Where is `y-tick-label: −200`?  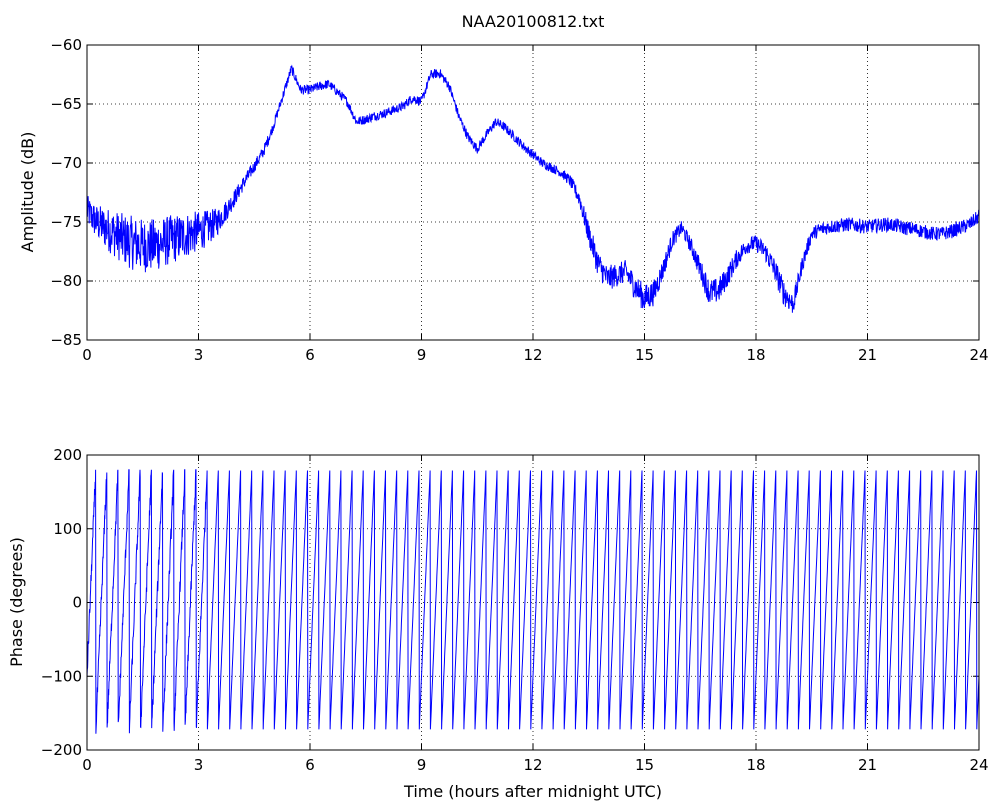 y-tick-label: −200 is located at coordinates (61, 750).